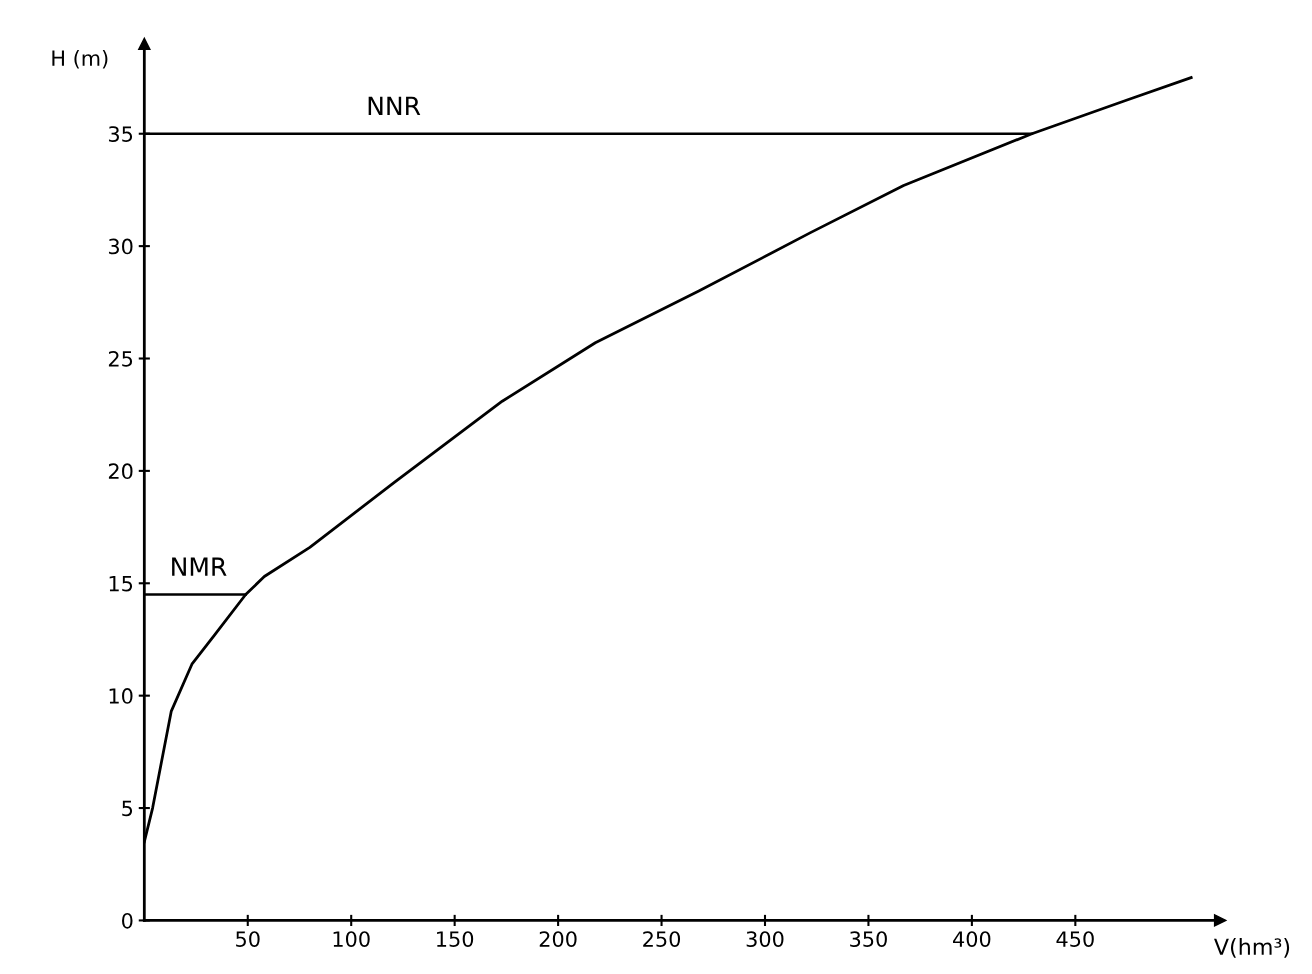 This screenshot has width=1312, height=974. What do you see at coordinates (127, 920) in the screenshot?
I see `y-tick-label: 0` at bounding box center [127, 920].